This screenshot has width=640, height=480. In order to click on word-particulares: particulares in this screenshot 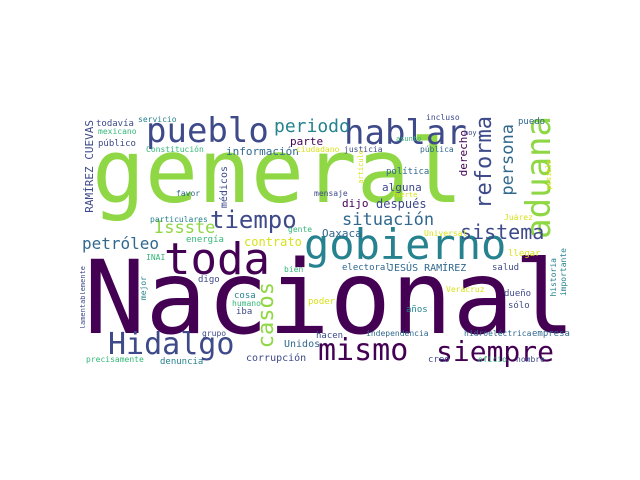, I will do `click(179, 219)`.